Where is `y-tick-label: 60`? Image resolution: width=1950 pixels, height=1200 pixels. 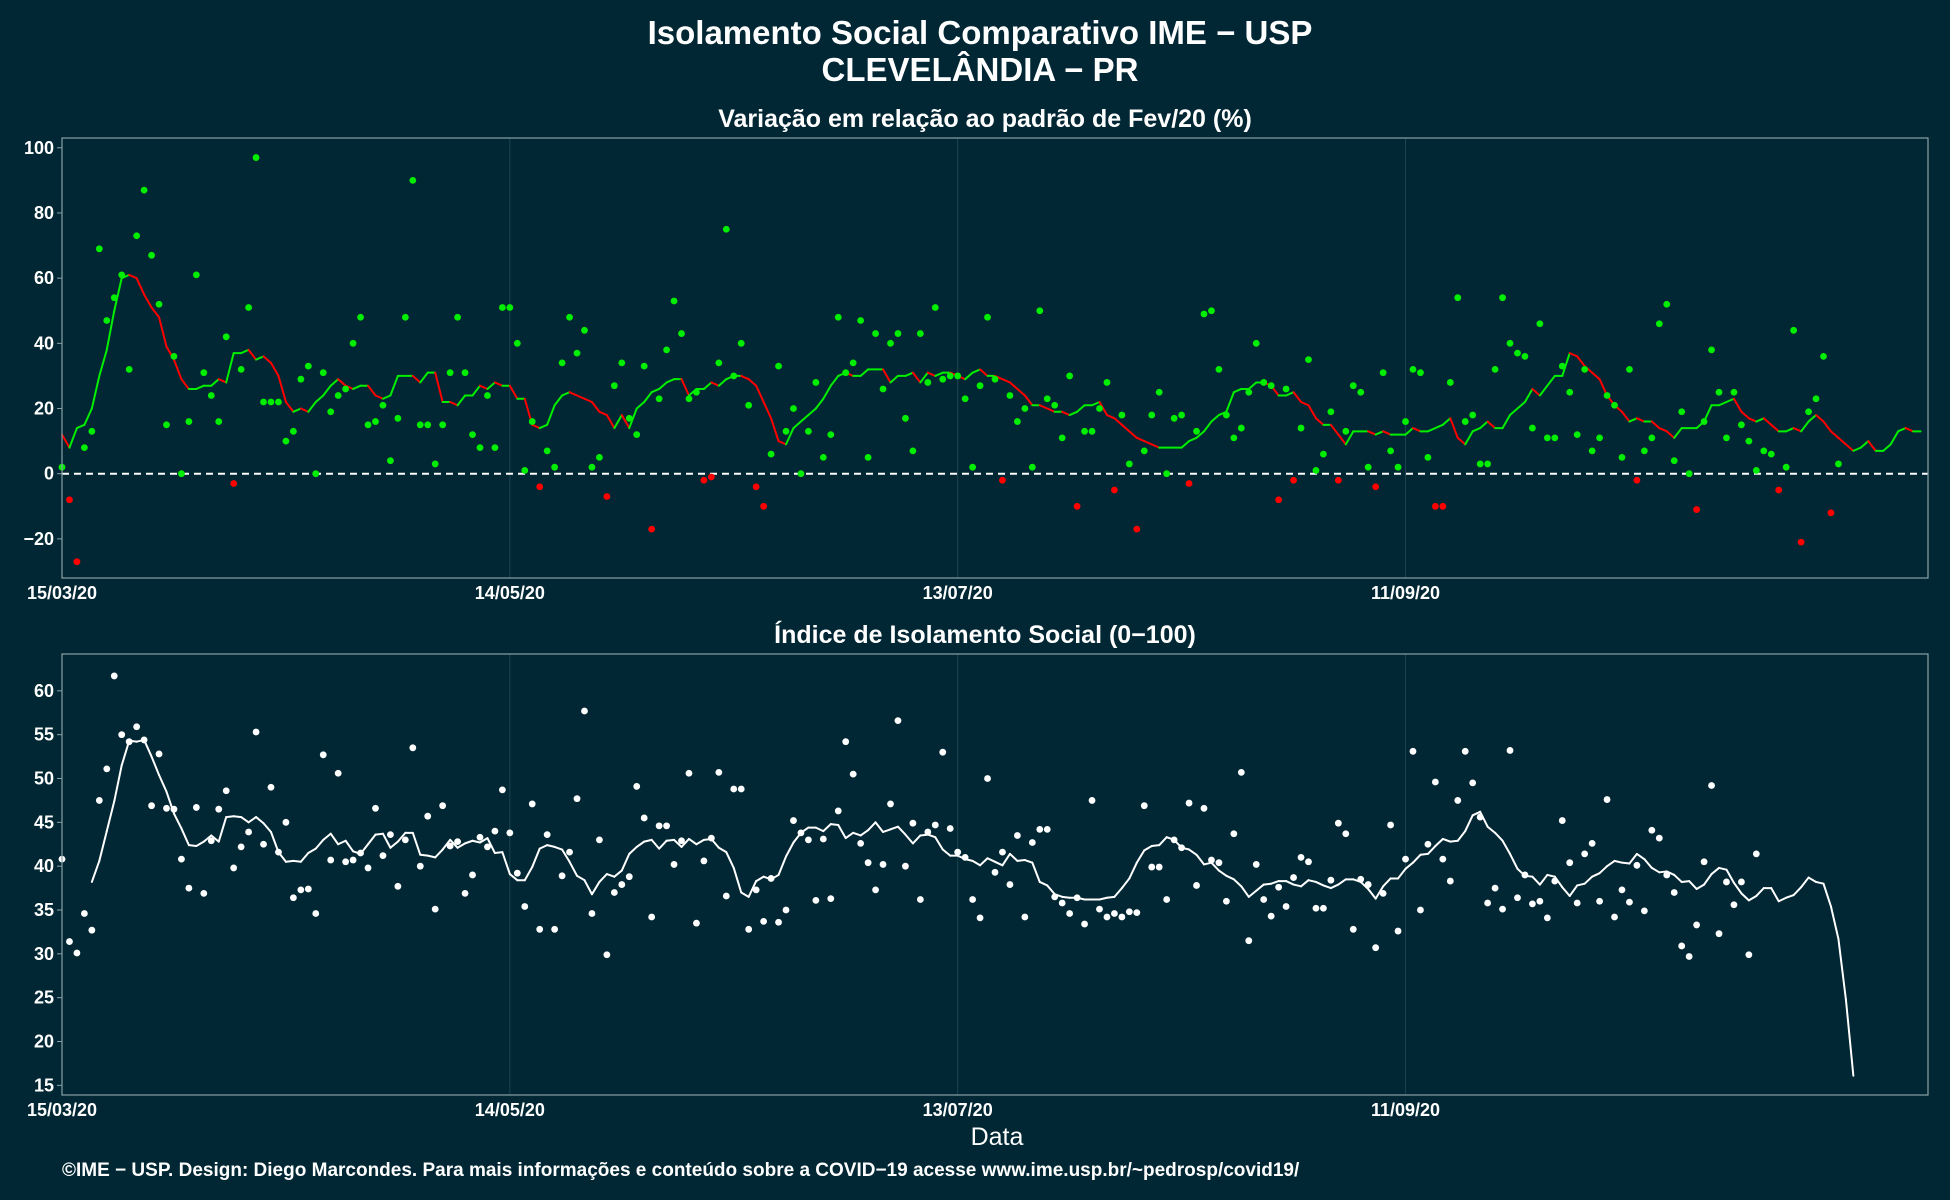
y-tick-label: 60 is located at coordinates (44, 691).